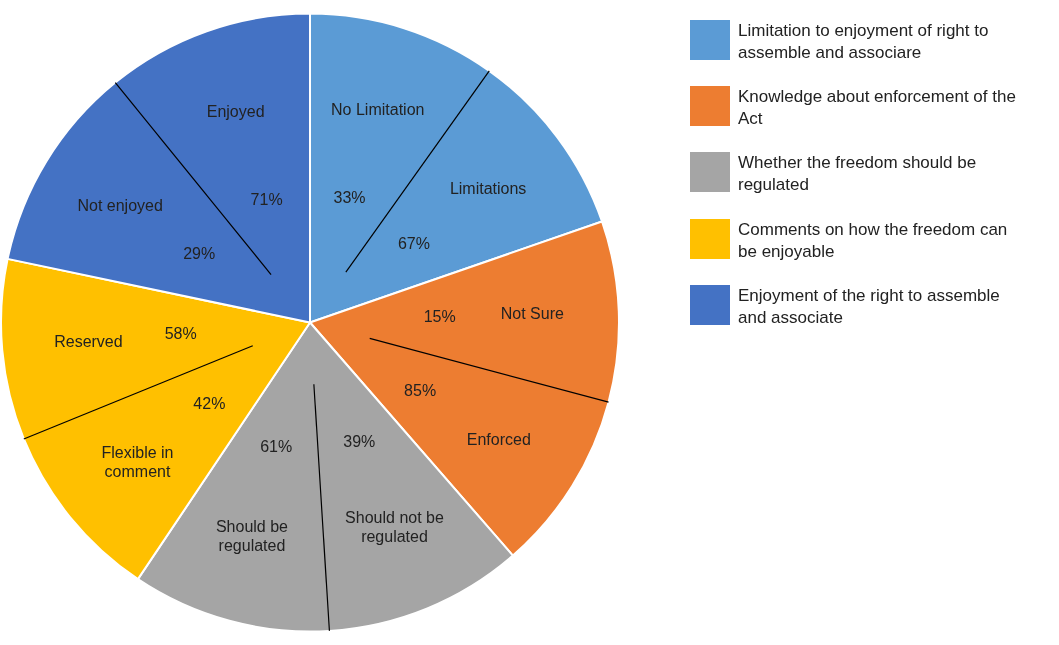 The height and width of the screenshot is (645, 1059). I want to click on text: Reserved, so click(88, 341).